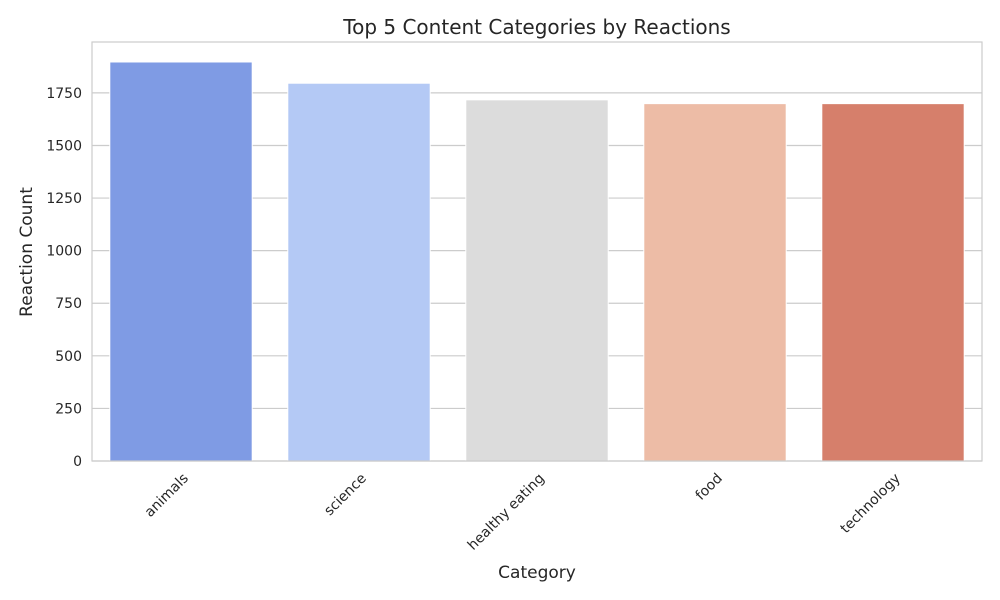 Image resolution: width=1000 pixels, height=600 pixels. I want to click on y-tick-label: 250, so click(68, 409).